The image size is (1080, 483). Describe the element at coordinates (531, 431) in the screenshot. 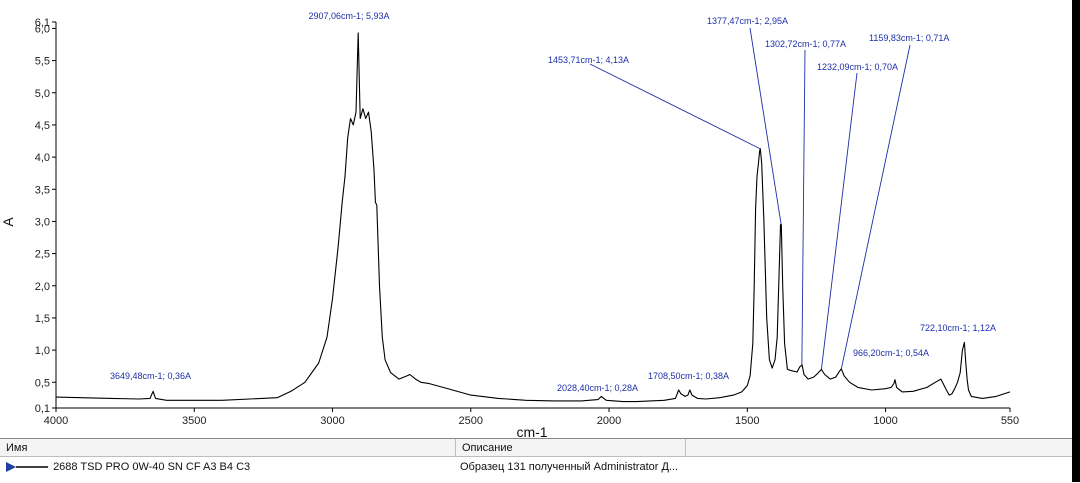

I see `x-axis-label: cm-1` at that location.